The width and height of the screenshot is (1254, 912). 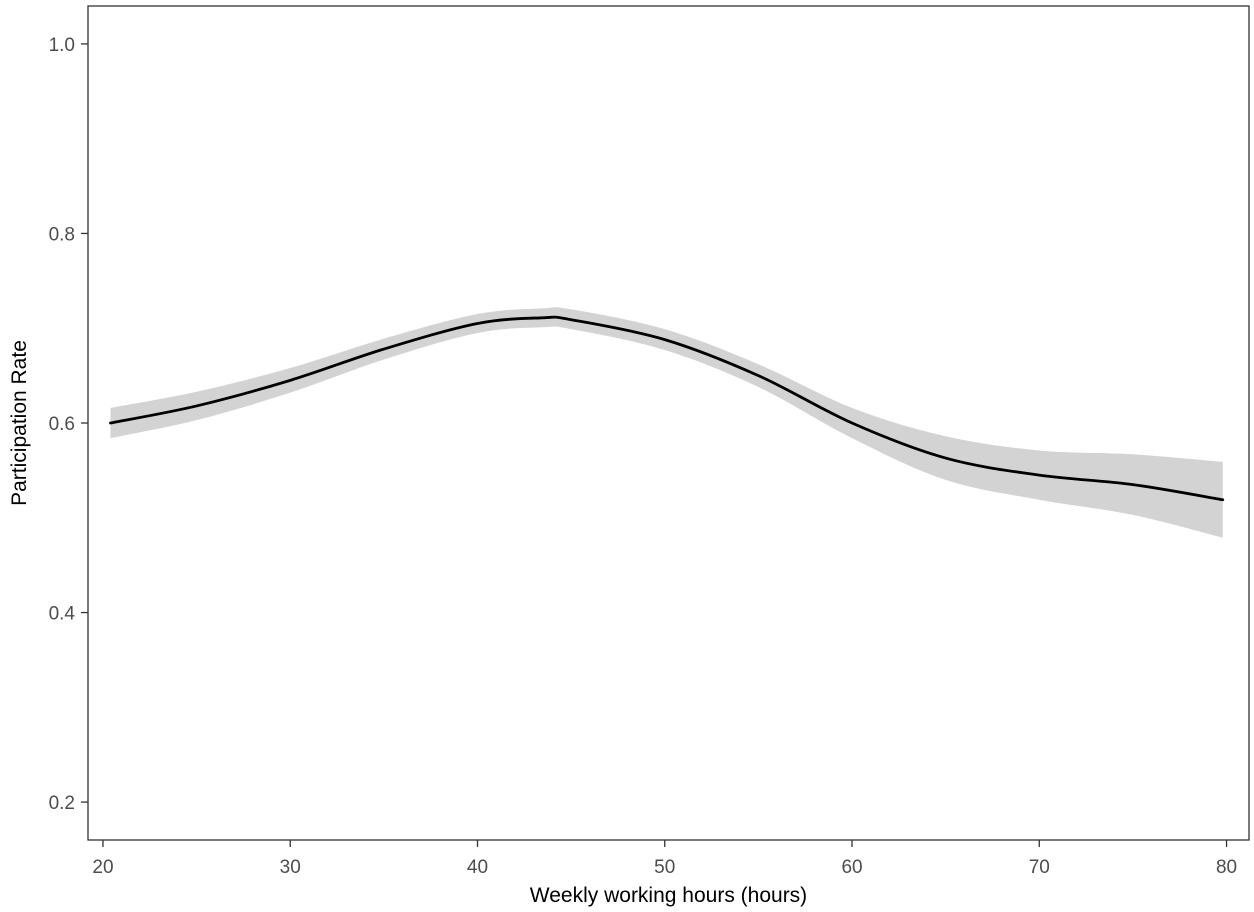 I want to click on y-tick-label: 0.8, so click(x=62, y=234).